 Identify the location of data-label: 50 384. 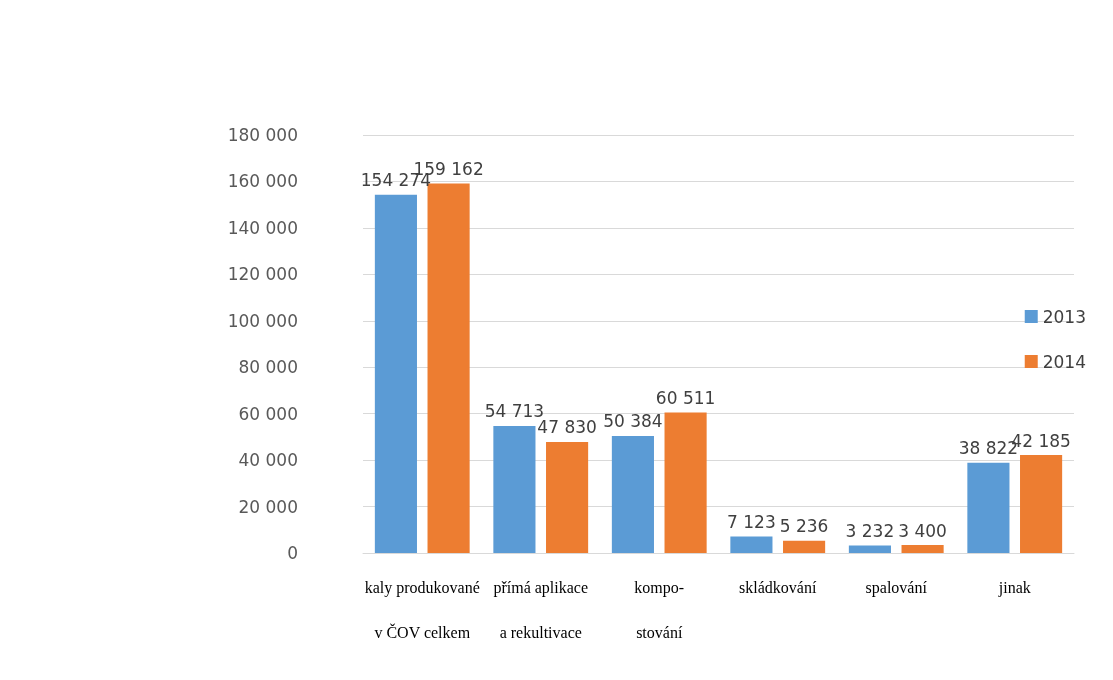
(633, 421).